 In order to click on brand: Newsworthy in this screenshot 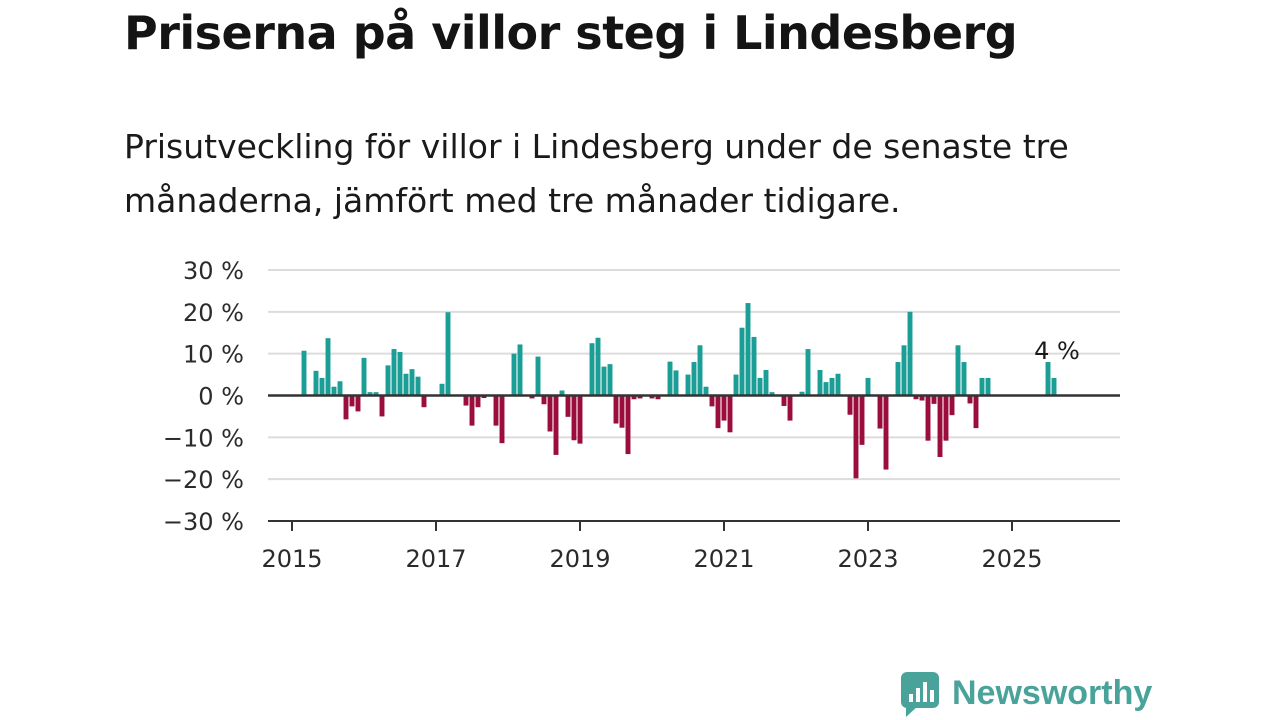, I will do `click(1026, 693)`.